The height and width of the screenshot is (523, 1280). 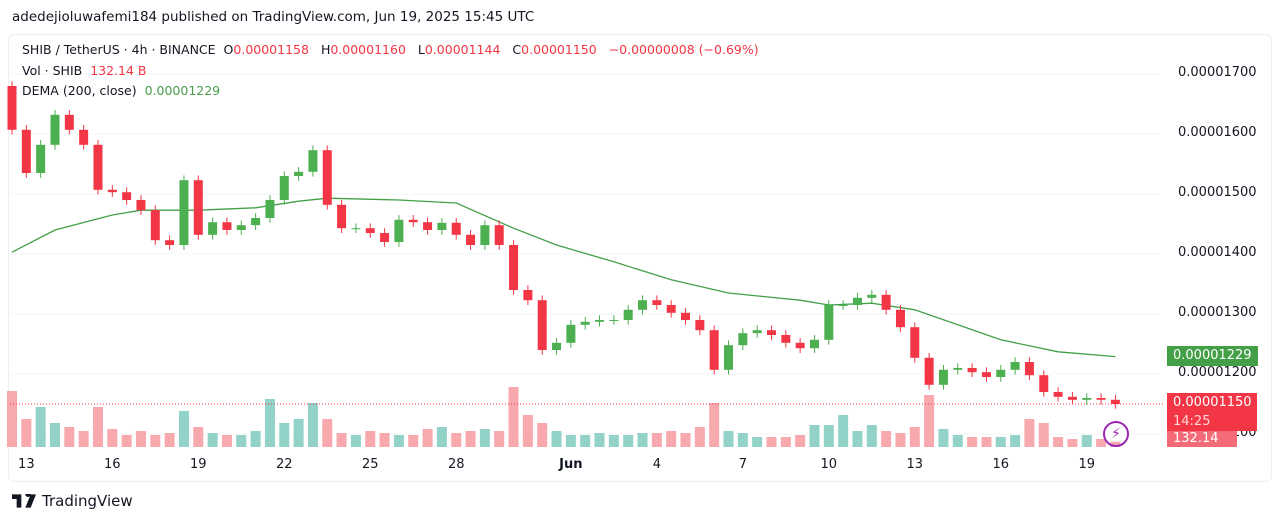 What do you see at coordinates (915, 464) in the screenshot?
I see `time-tick-label: 13` at bounding box center [915, 464].